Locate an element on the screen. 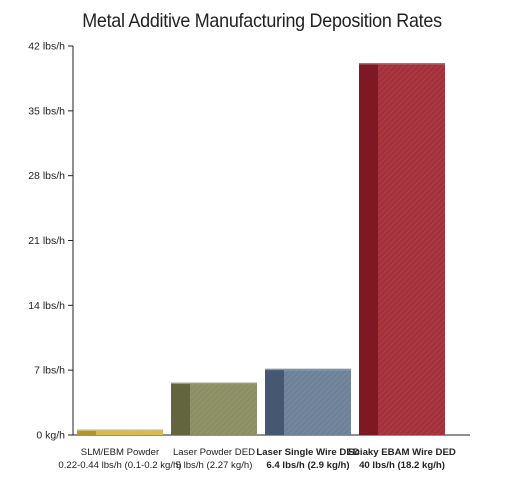 The width and height of the screenshot is (524, 478). category-label: Laser Powder DED is located at coordinates (214, 452).